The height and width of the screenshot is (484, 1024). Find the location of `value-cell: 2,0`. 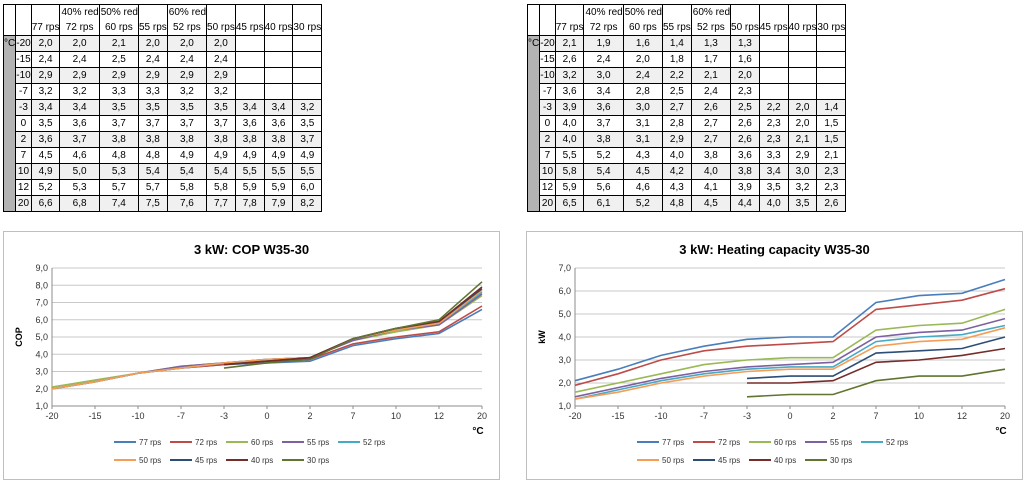

value-cell: 2,0 is located at coordinates (221, 43).